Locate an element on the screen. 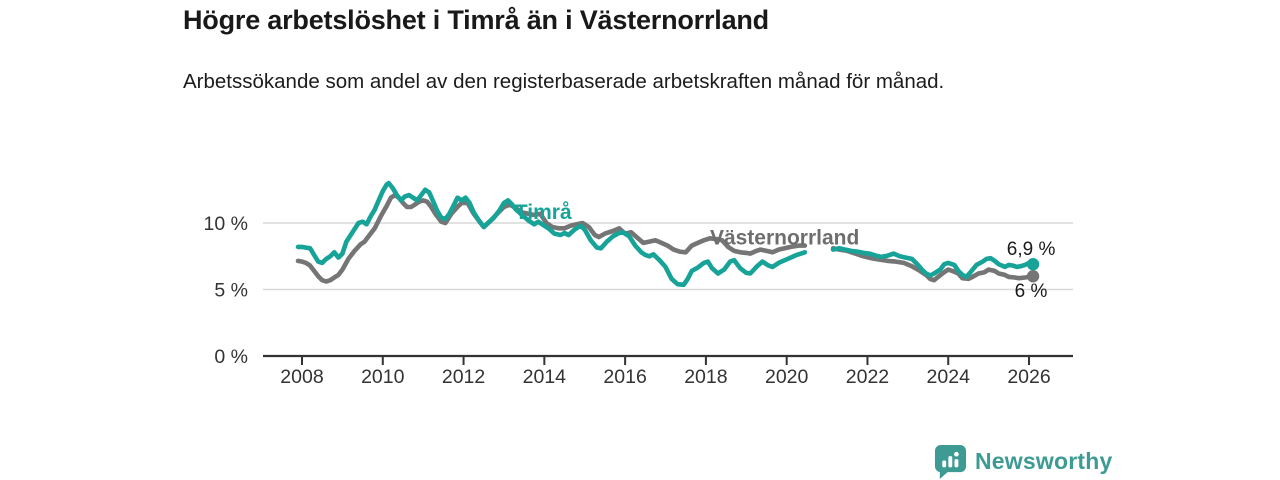 The width and height of the screenshot is (1280, 480). x-axis-tick-label: 2026 is located at coordinates (1028, 377).